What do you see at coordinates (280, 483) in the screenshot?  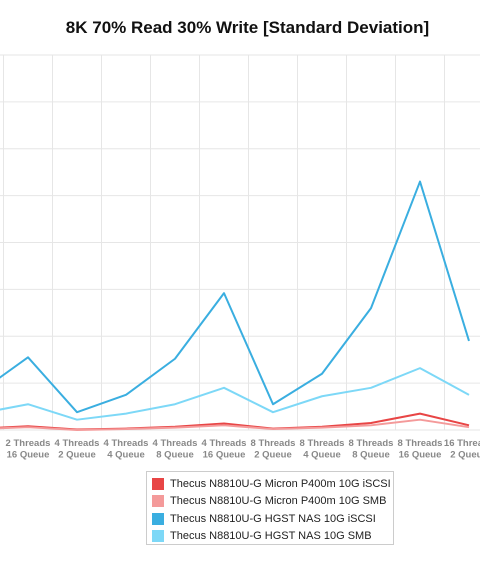 I see `legend-label-micron-iscsi: Thecus N8810U-G Micron P400m 10G iSCSI` at bounding box center [280, 483].